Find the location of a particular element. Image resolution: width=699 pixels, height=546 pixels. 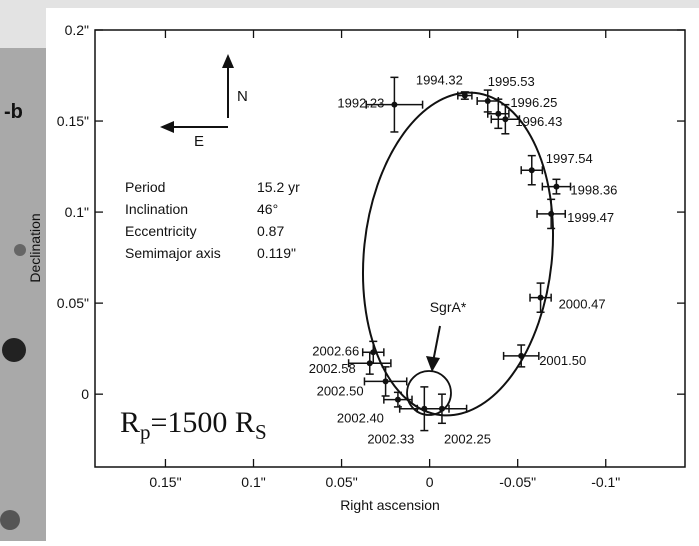

annotation-sub: p is located at coordinates (145, 432).